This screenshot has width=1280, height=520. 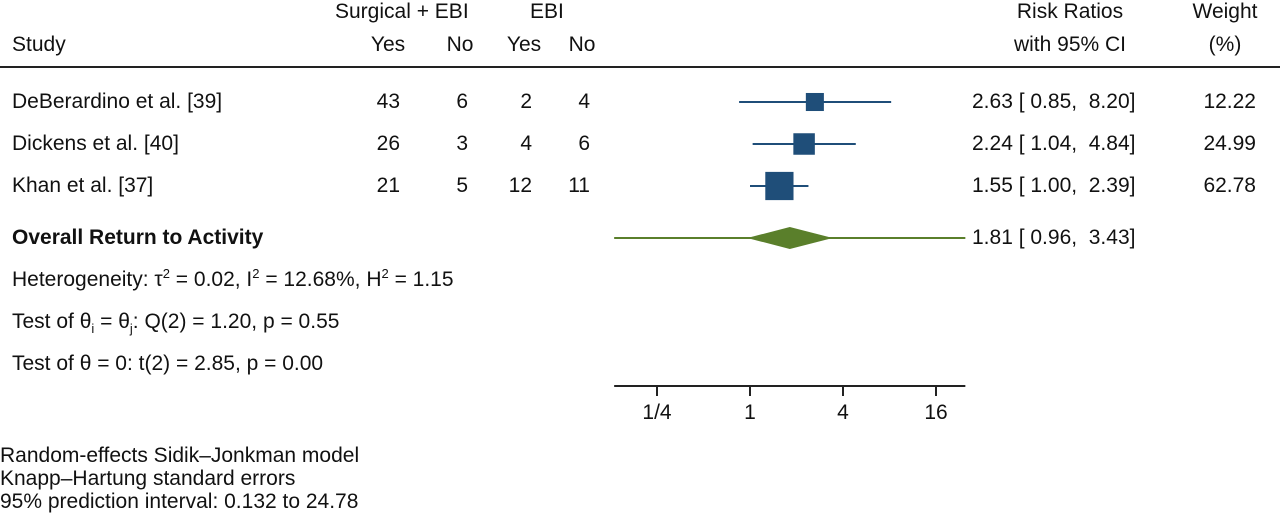 What do you see at coordinates (388, 185) in the screenshot?
I see `study-yes1: 21` at bounding box center [388, 185].